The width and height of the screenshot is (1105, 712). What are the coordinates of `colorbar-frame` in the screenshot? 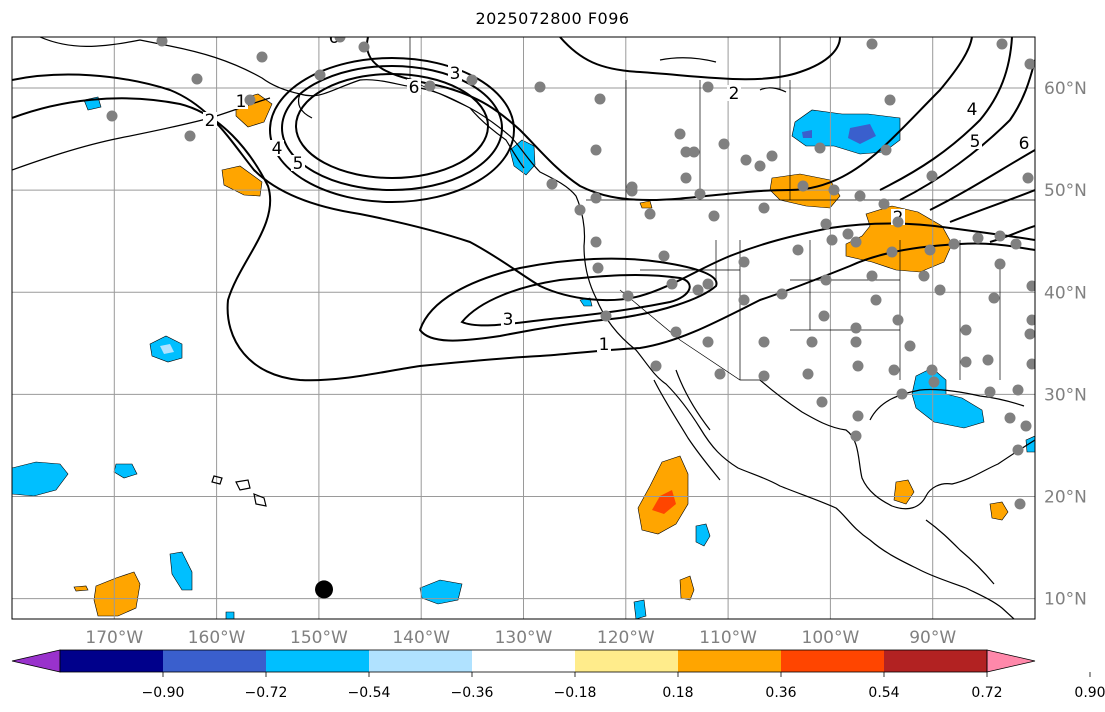 It's located at (523, 661).